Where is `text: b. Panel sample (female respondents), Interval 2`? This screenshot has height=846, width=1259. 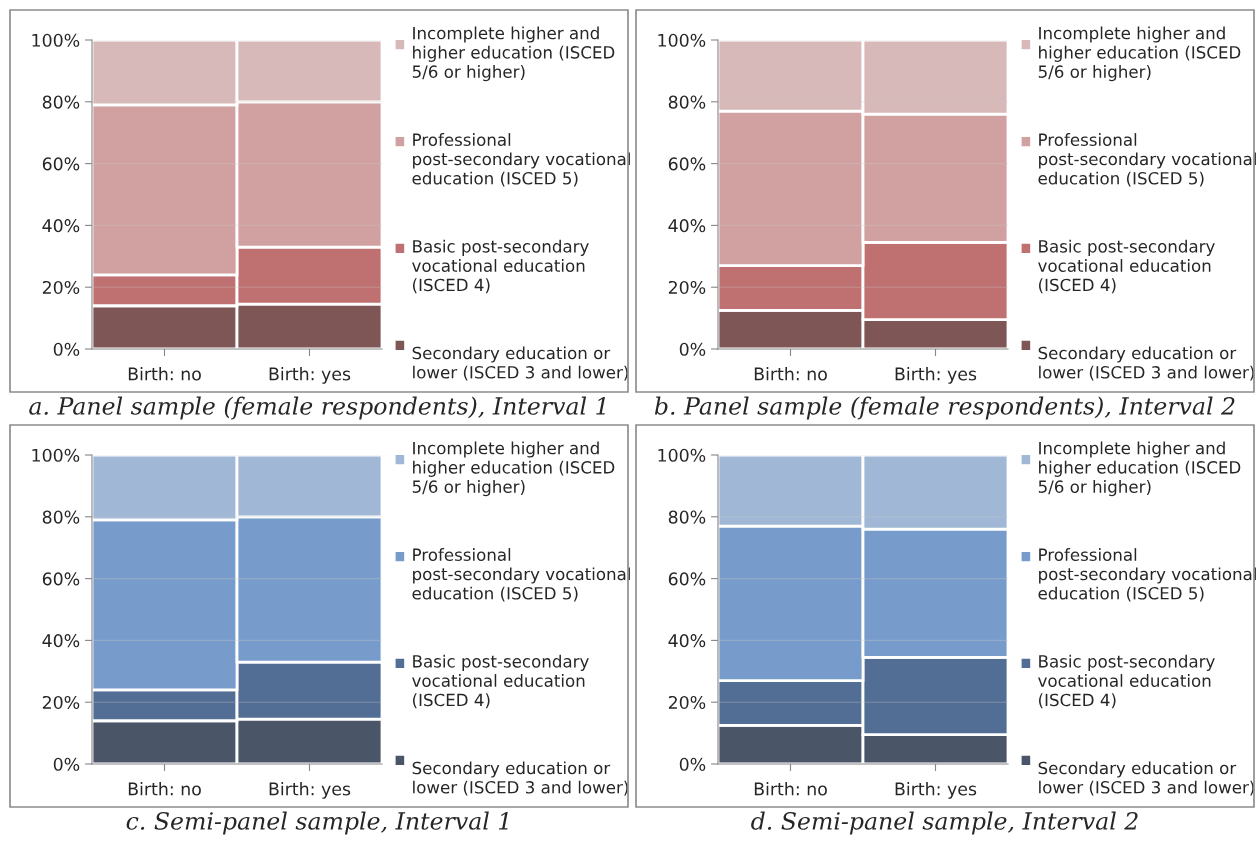 text: b. Panel sample (female respondents), Interval 2 is located at coordinates (944, 408).